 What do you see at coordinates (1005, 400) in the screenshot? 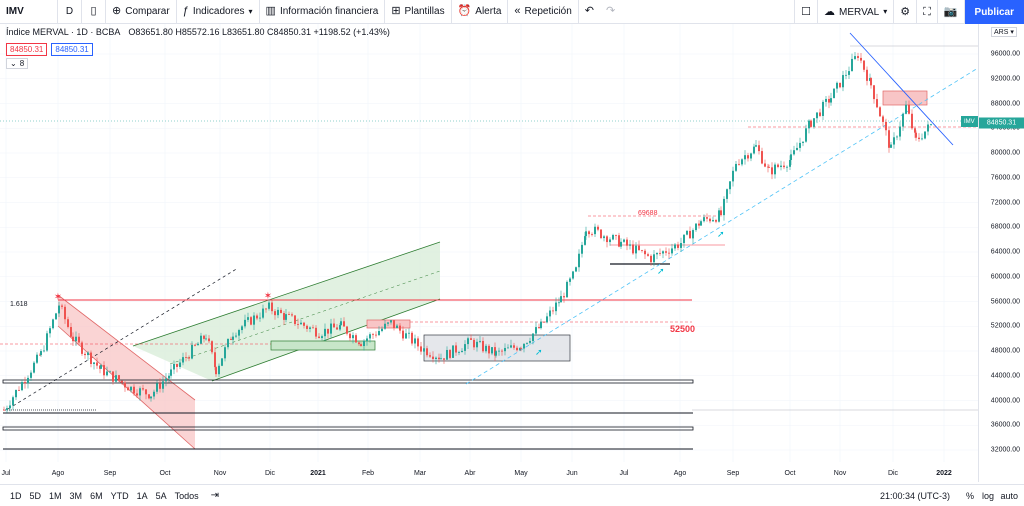
I see `price-tick: 40000.00` at bounding box center [1005, 400].